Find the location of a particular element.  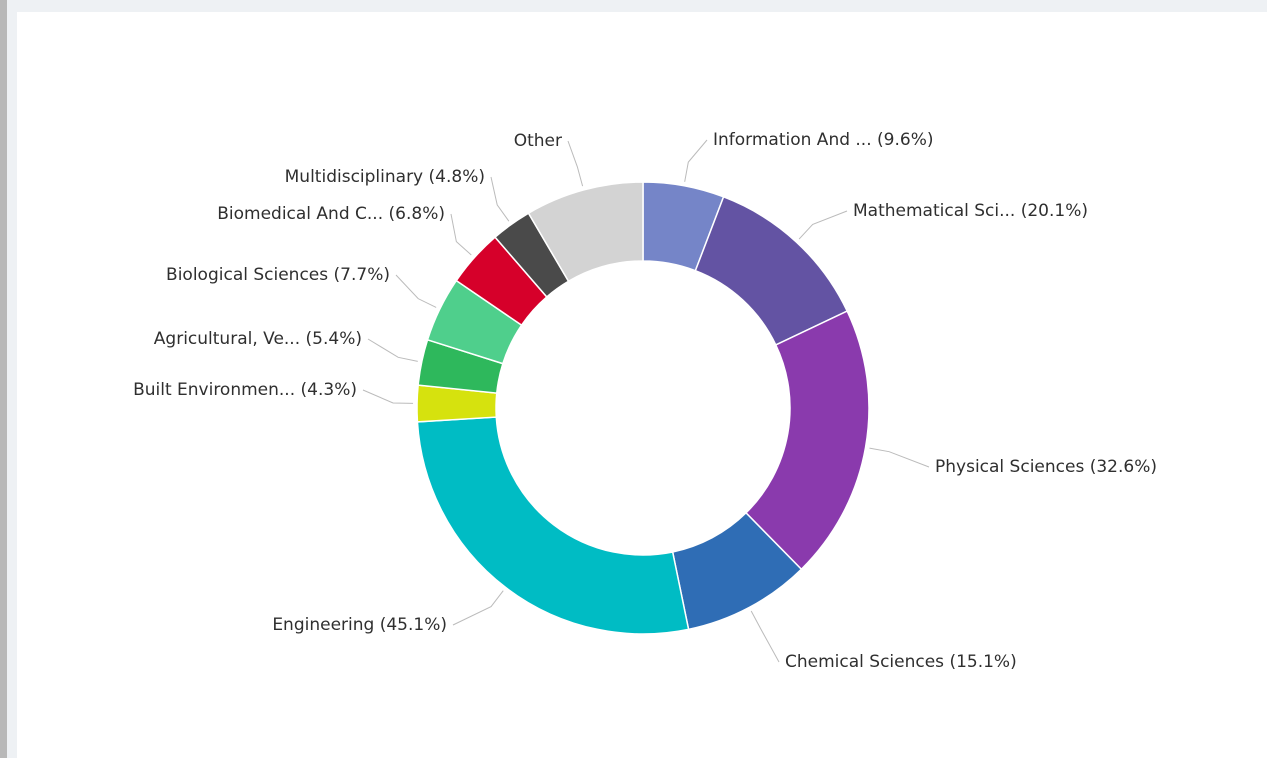

slice-label: Multidisciplinary (4.8%) is located at coordinates (385, 177).